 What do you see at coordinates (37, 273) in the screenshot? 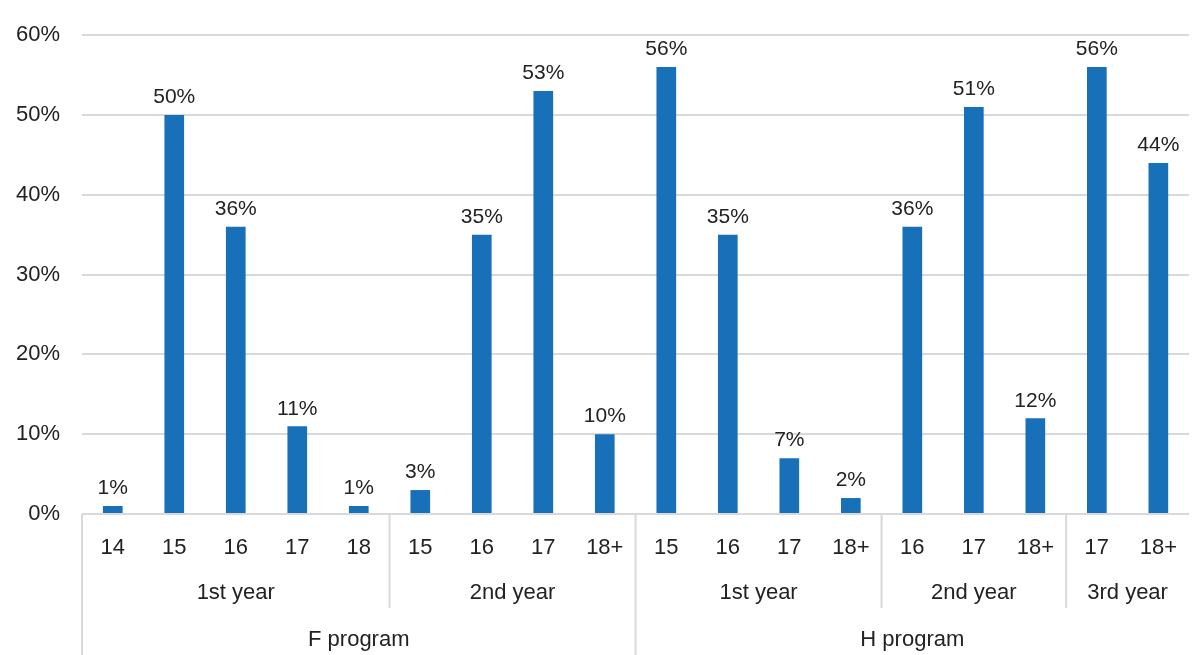
I see `y-tick-label: 30%` at bounding box center [37, 273].